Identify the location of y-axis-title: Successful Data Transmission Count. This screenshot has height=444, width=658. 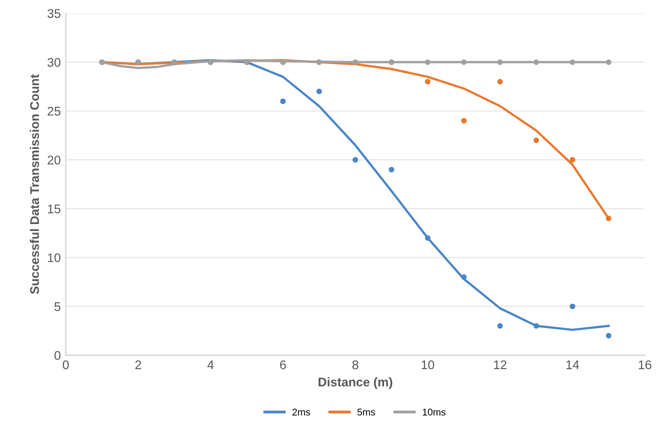
(35, 184).